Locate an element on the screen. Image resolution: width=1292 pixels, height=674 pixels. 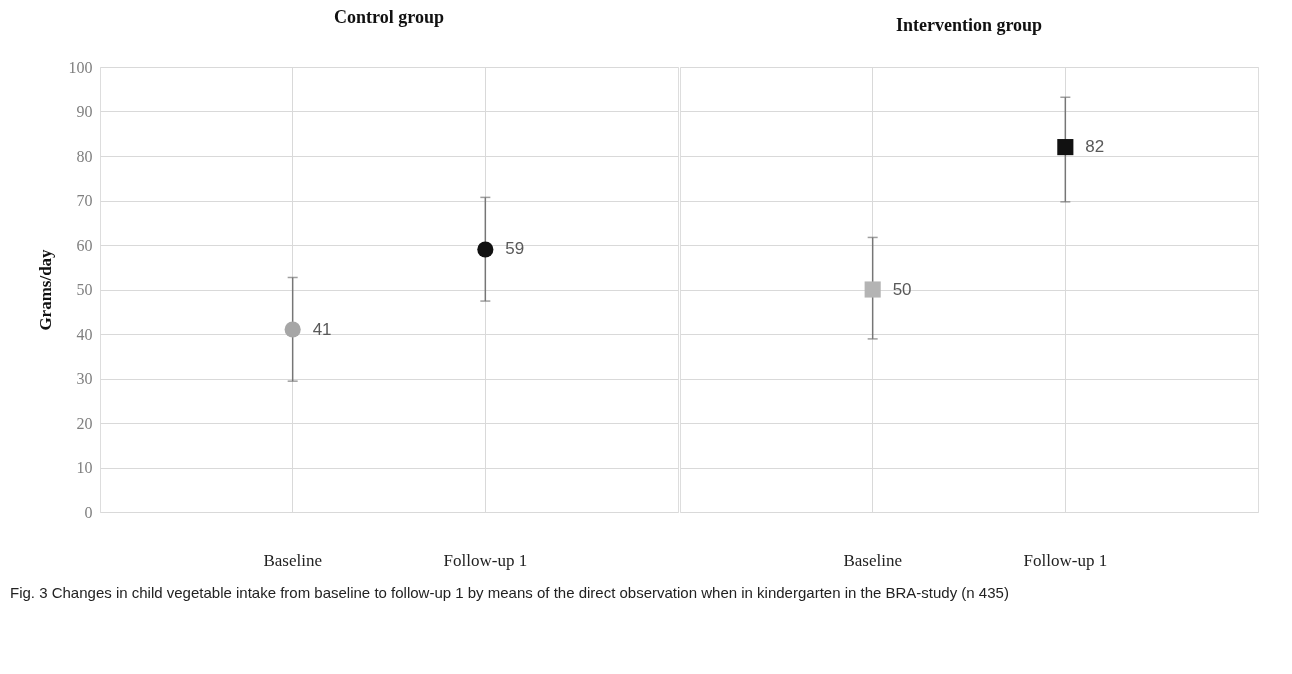
y-tick-label: 20 is located at coordinates (84, 423).